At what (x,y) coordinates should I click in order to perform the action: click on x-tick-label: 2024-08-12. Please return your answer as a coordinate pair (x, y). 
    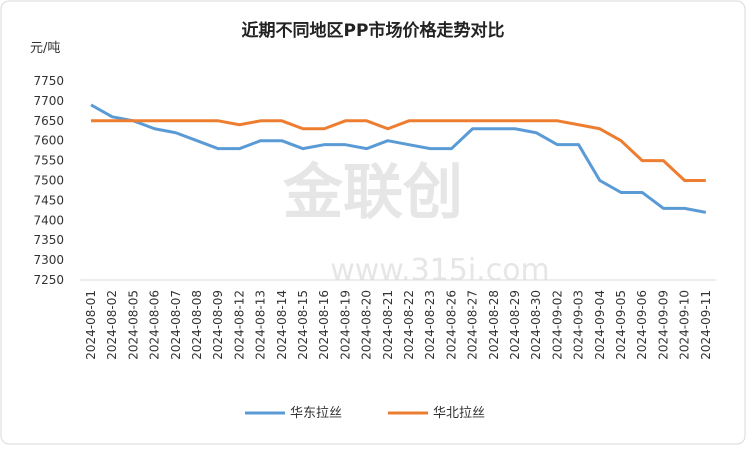
    Looking at the image, I should click on (239, 325).